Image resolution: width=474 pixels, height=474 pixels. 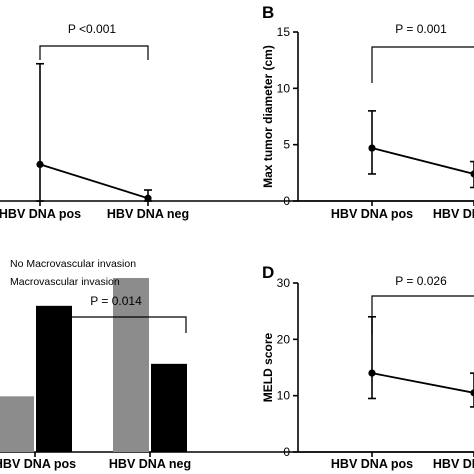 What do you see at coordinates (421, 281) in the screenshot?
I see `p-value-label: P = 0.026` at bounding box center [421, 281].